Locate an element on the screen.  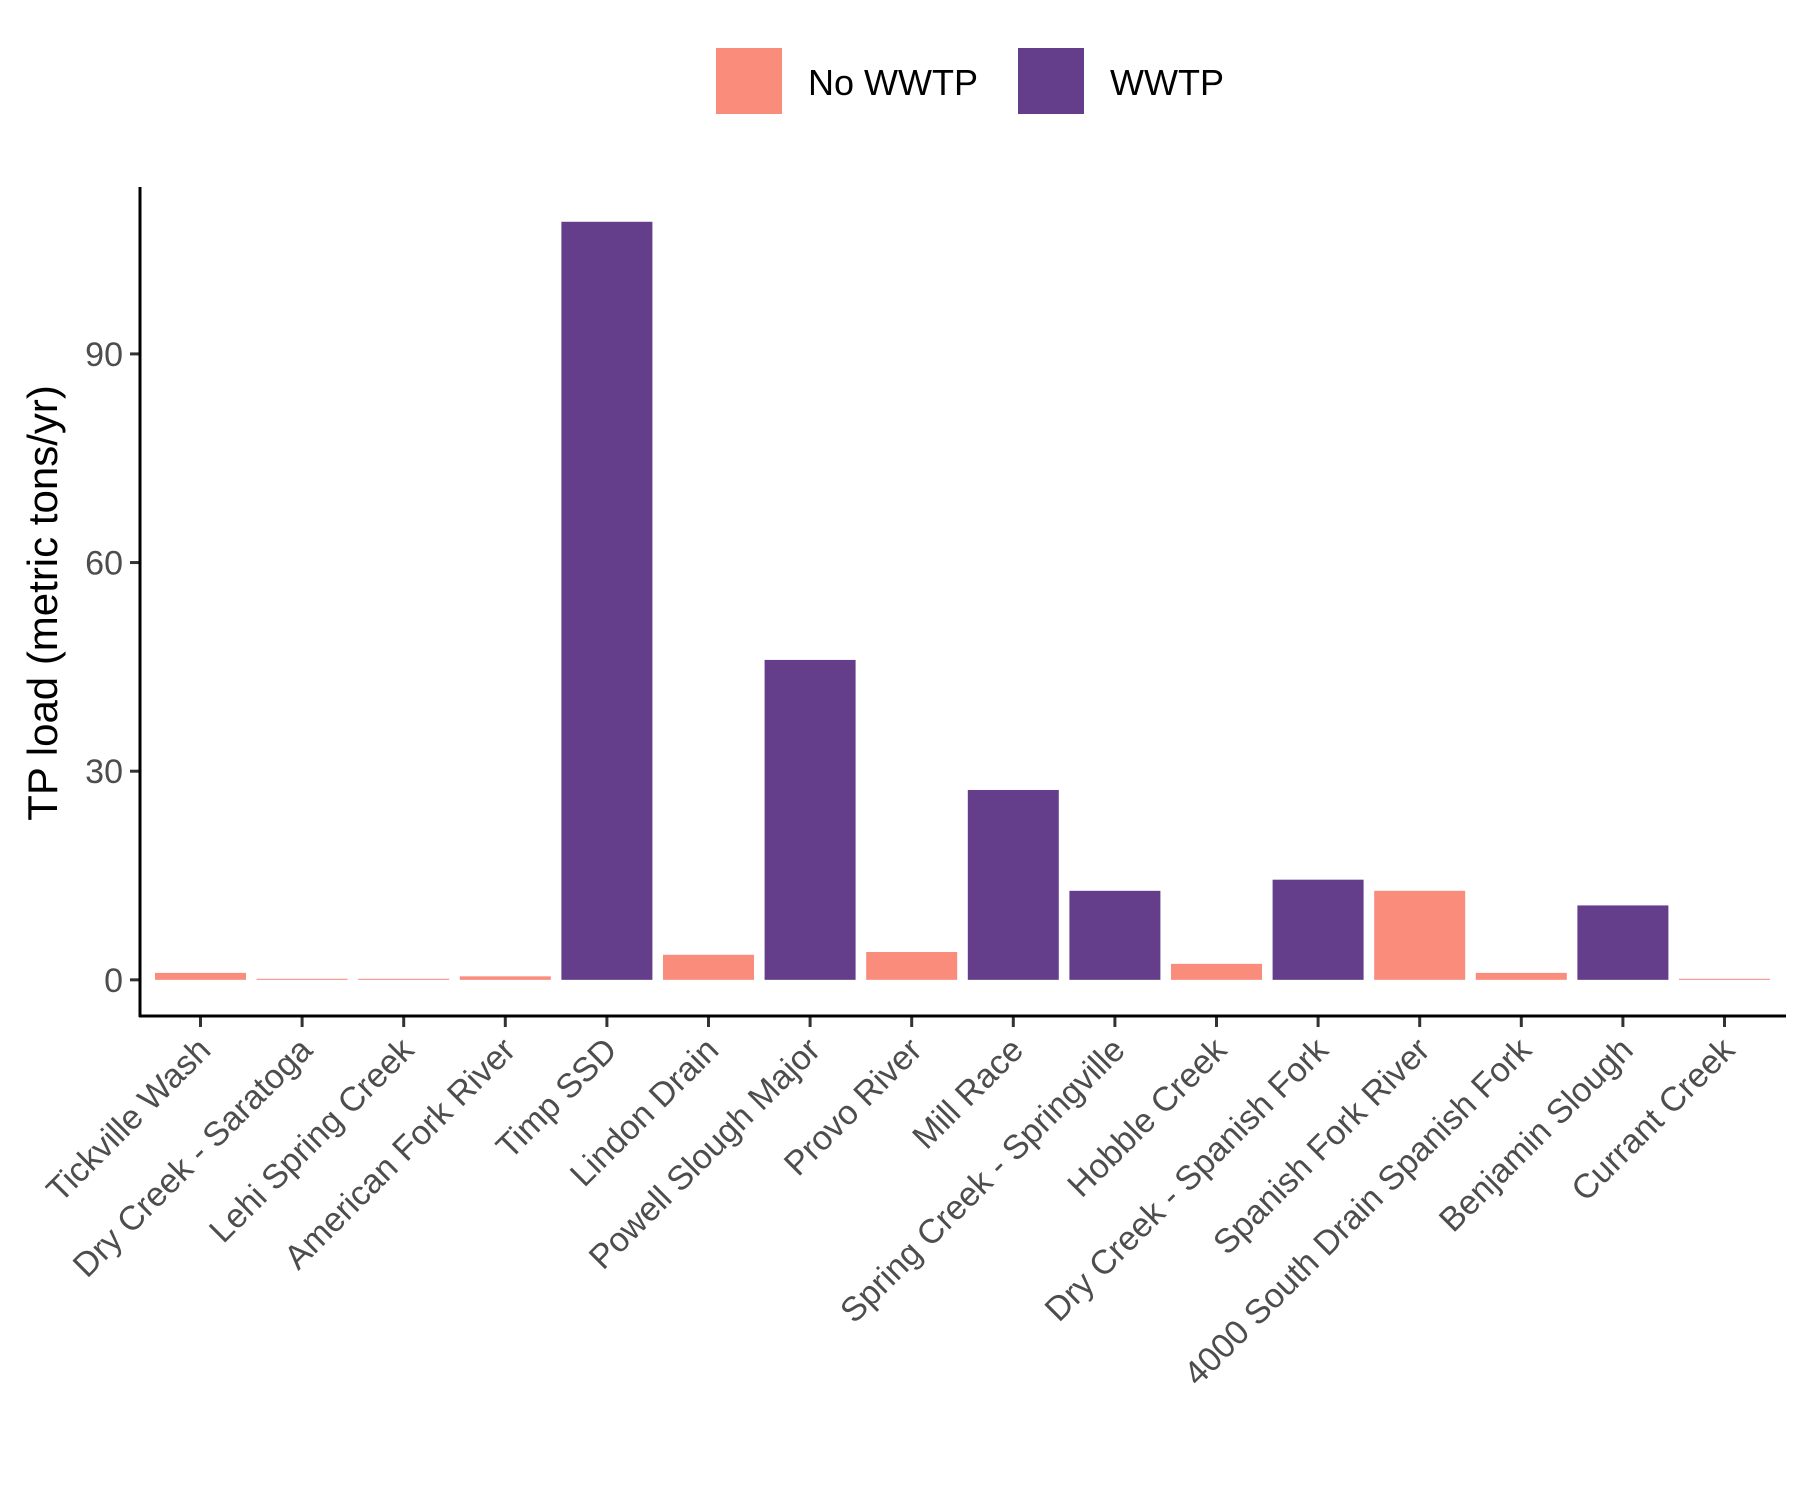
bar-lehi-spring-creek is located at coordinates (404, 979).